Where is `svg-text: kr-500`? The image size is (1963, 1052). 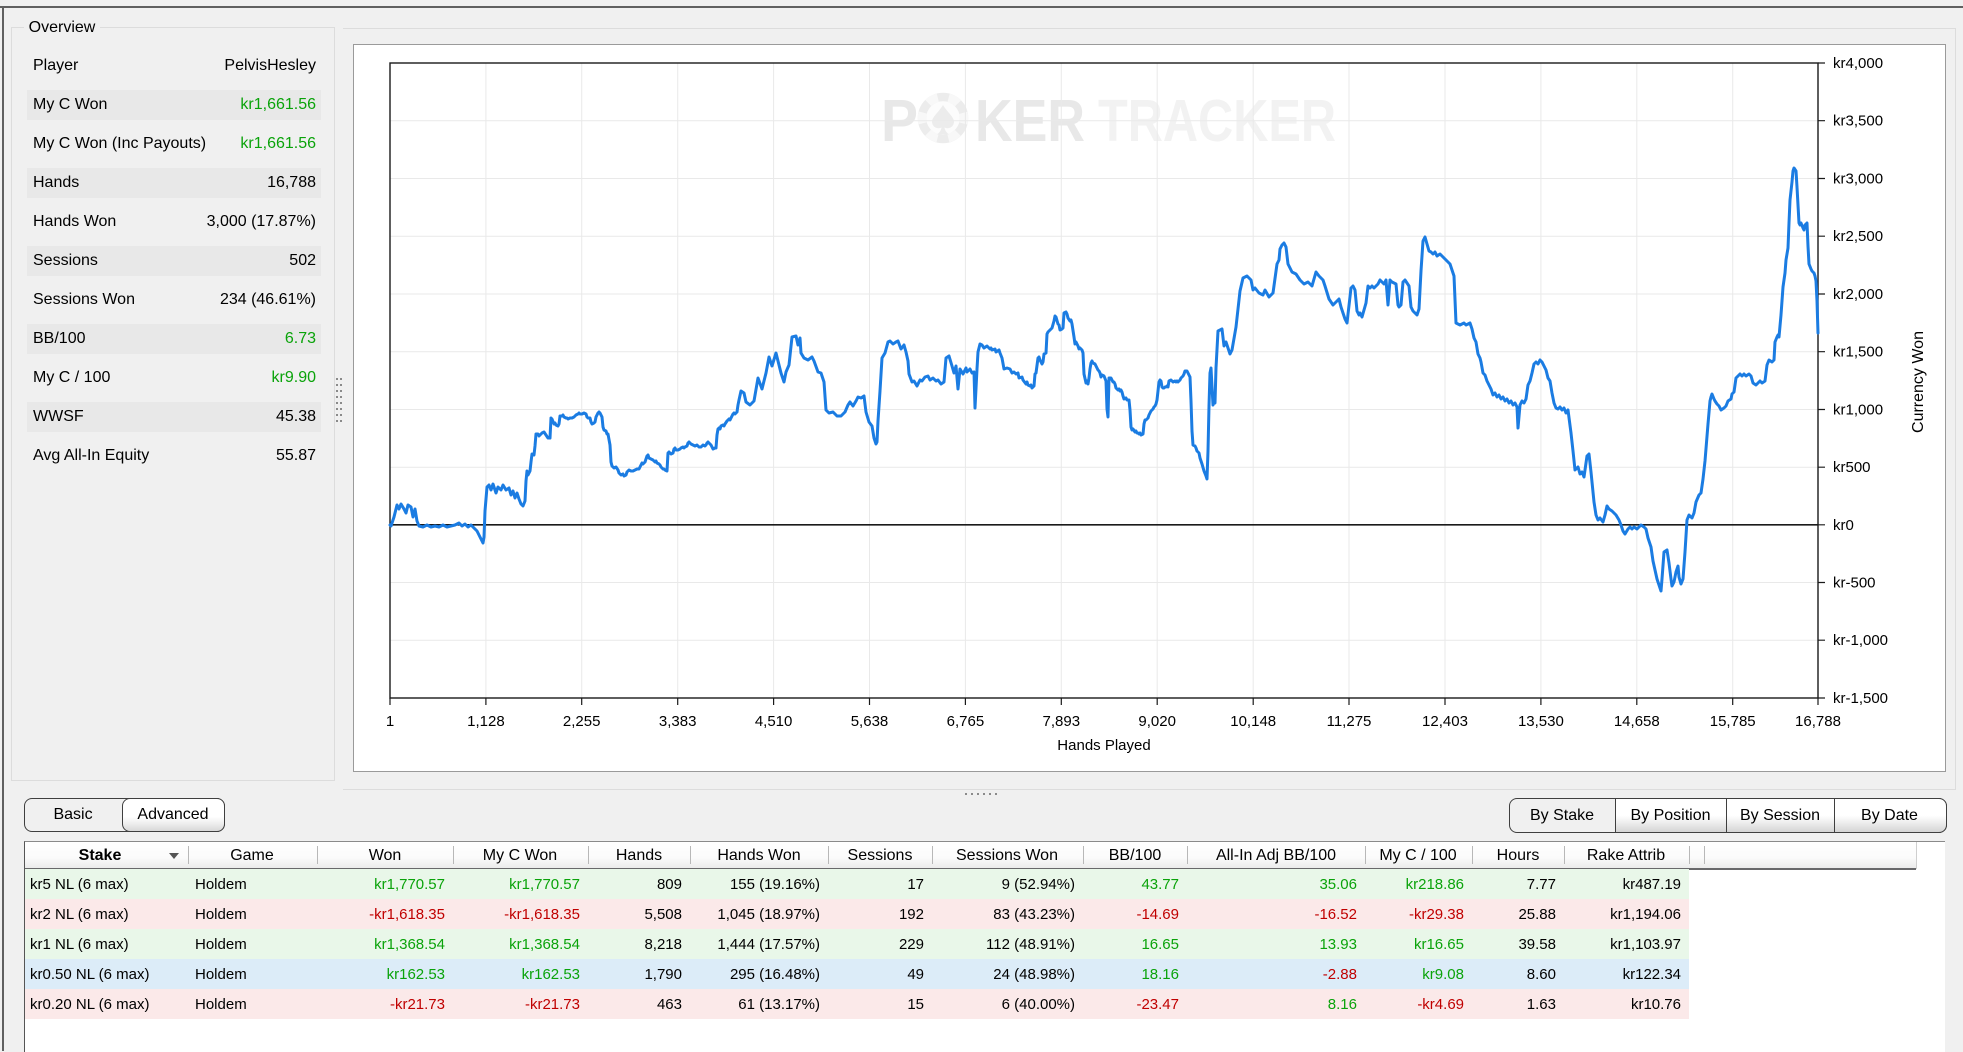 svg-text: kr-500 is located at coordinates (1854, 583).